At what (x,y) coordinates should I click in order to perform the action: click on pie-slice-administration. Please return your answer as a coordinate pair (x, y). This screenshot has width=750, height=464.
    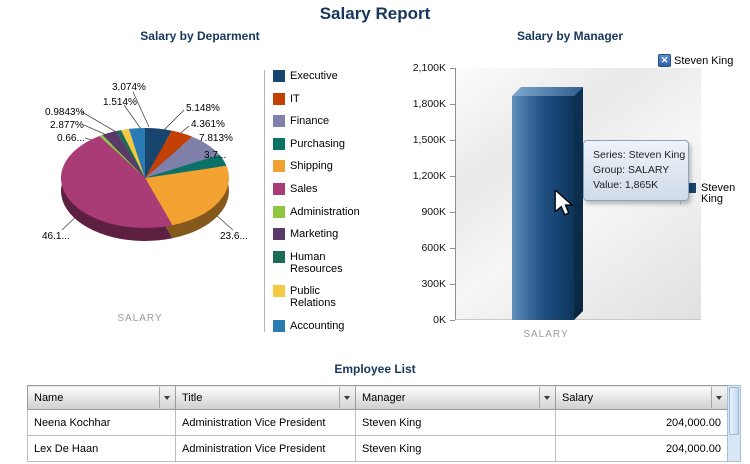
    Looking at the image, I should click on (122, 156).